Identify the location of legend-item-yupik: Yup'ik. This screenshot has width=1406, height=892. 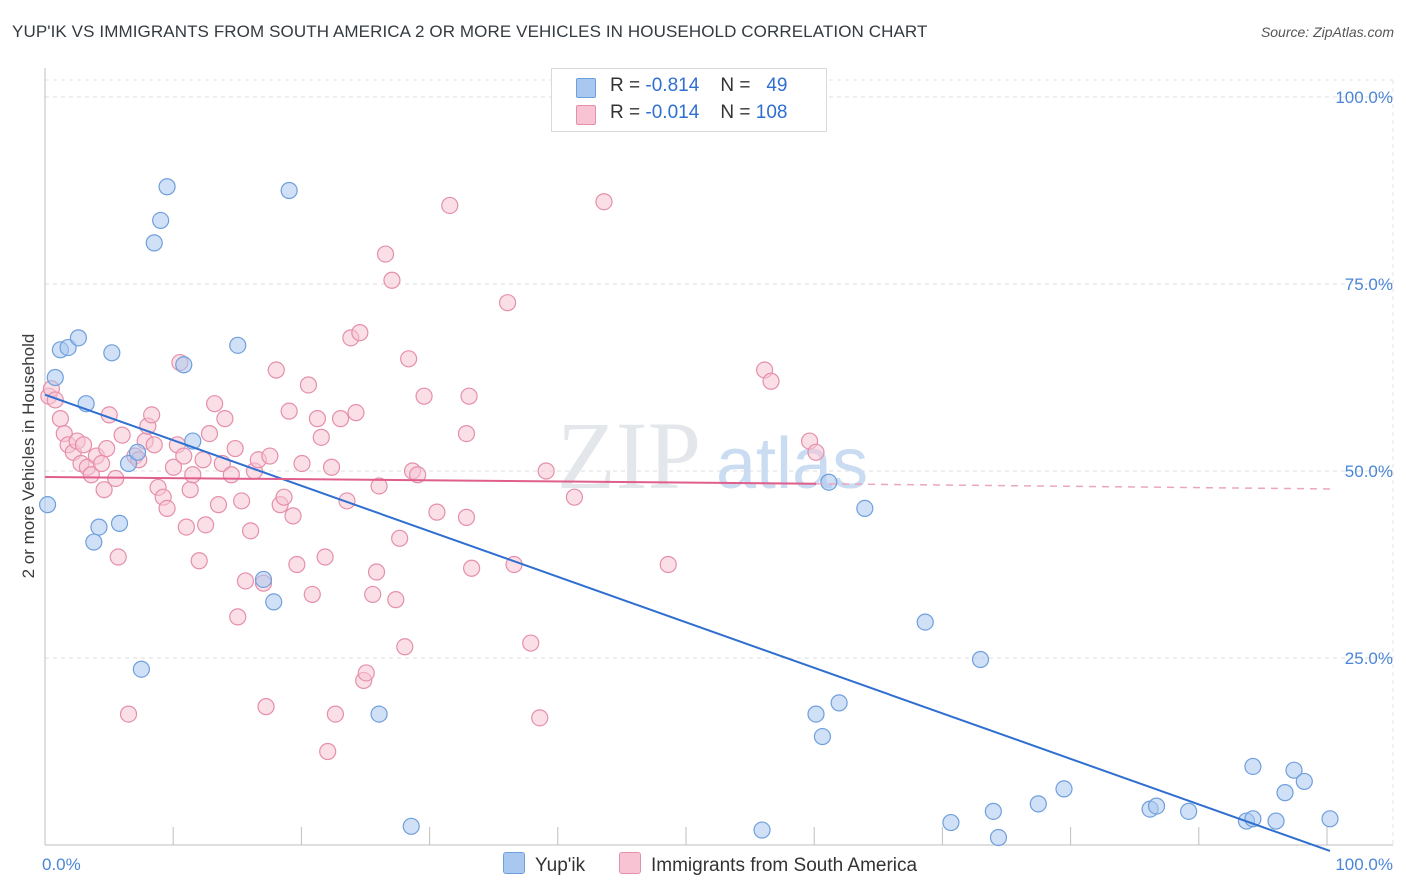
(544, 864).